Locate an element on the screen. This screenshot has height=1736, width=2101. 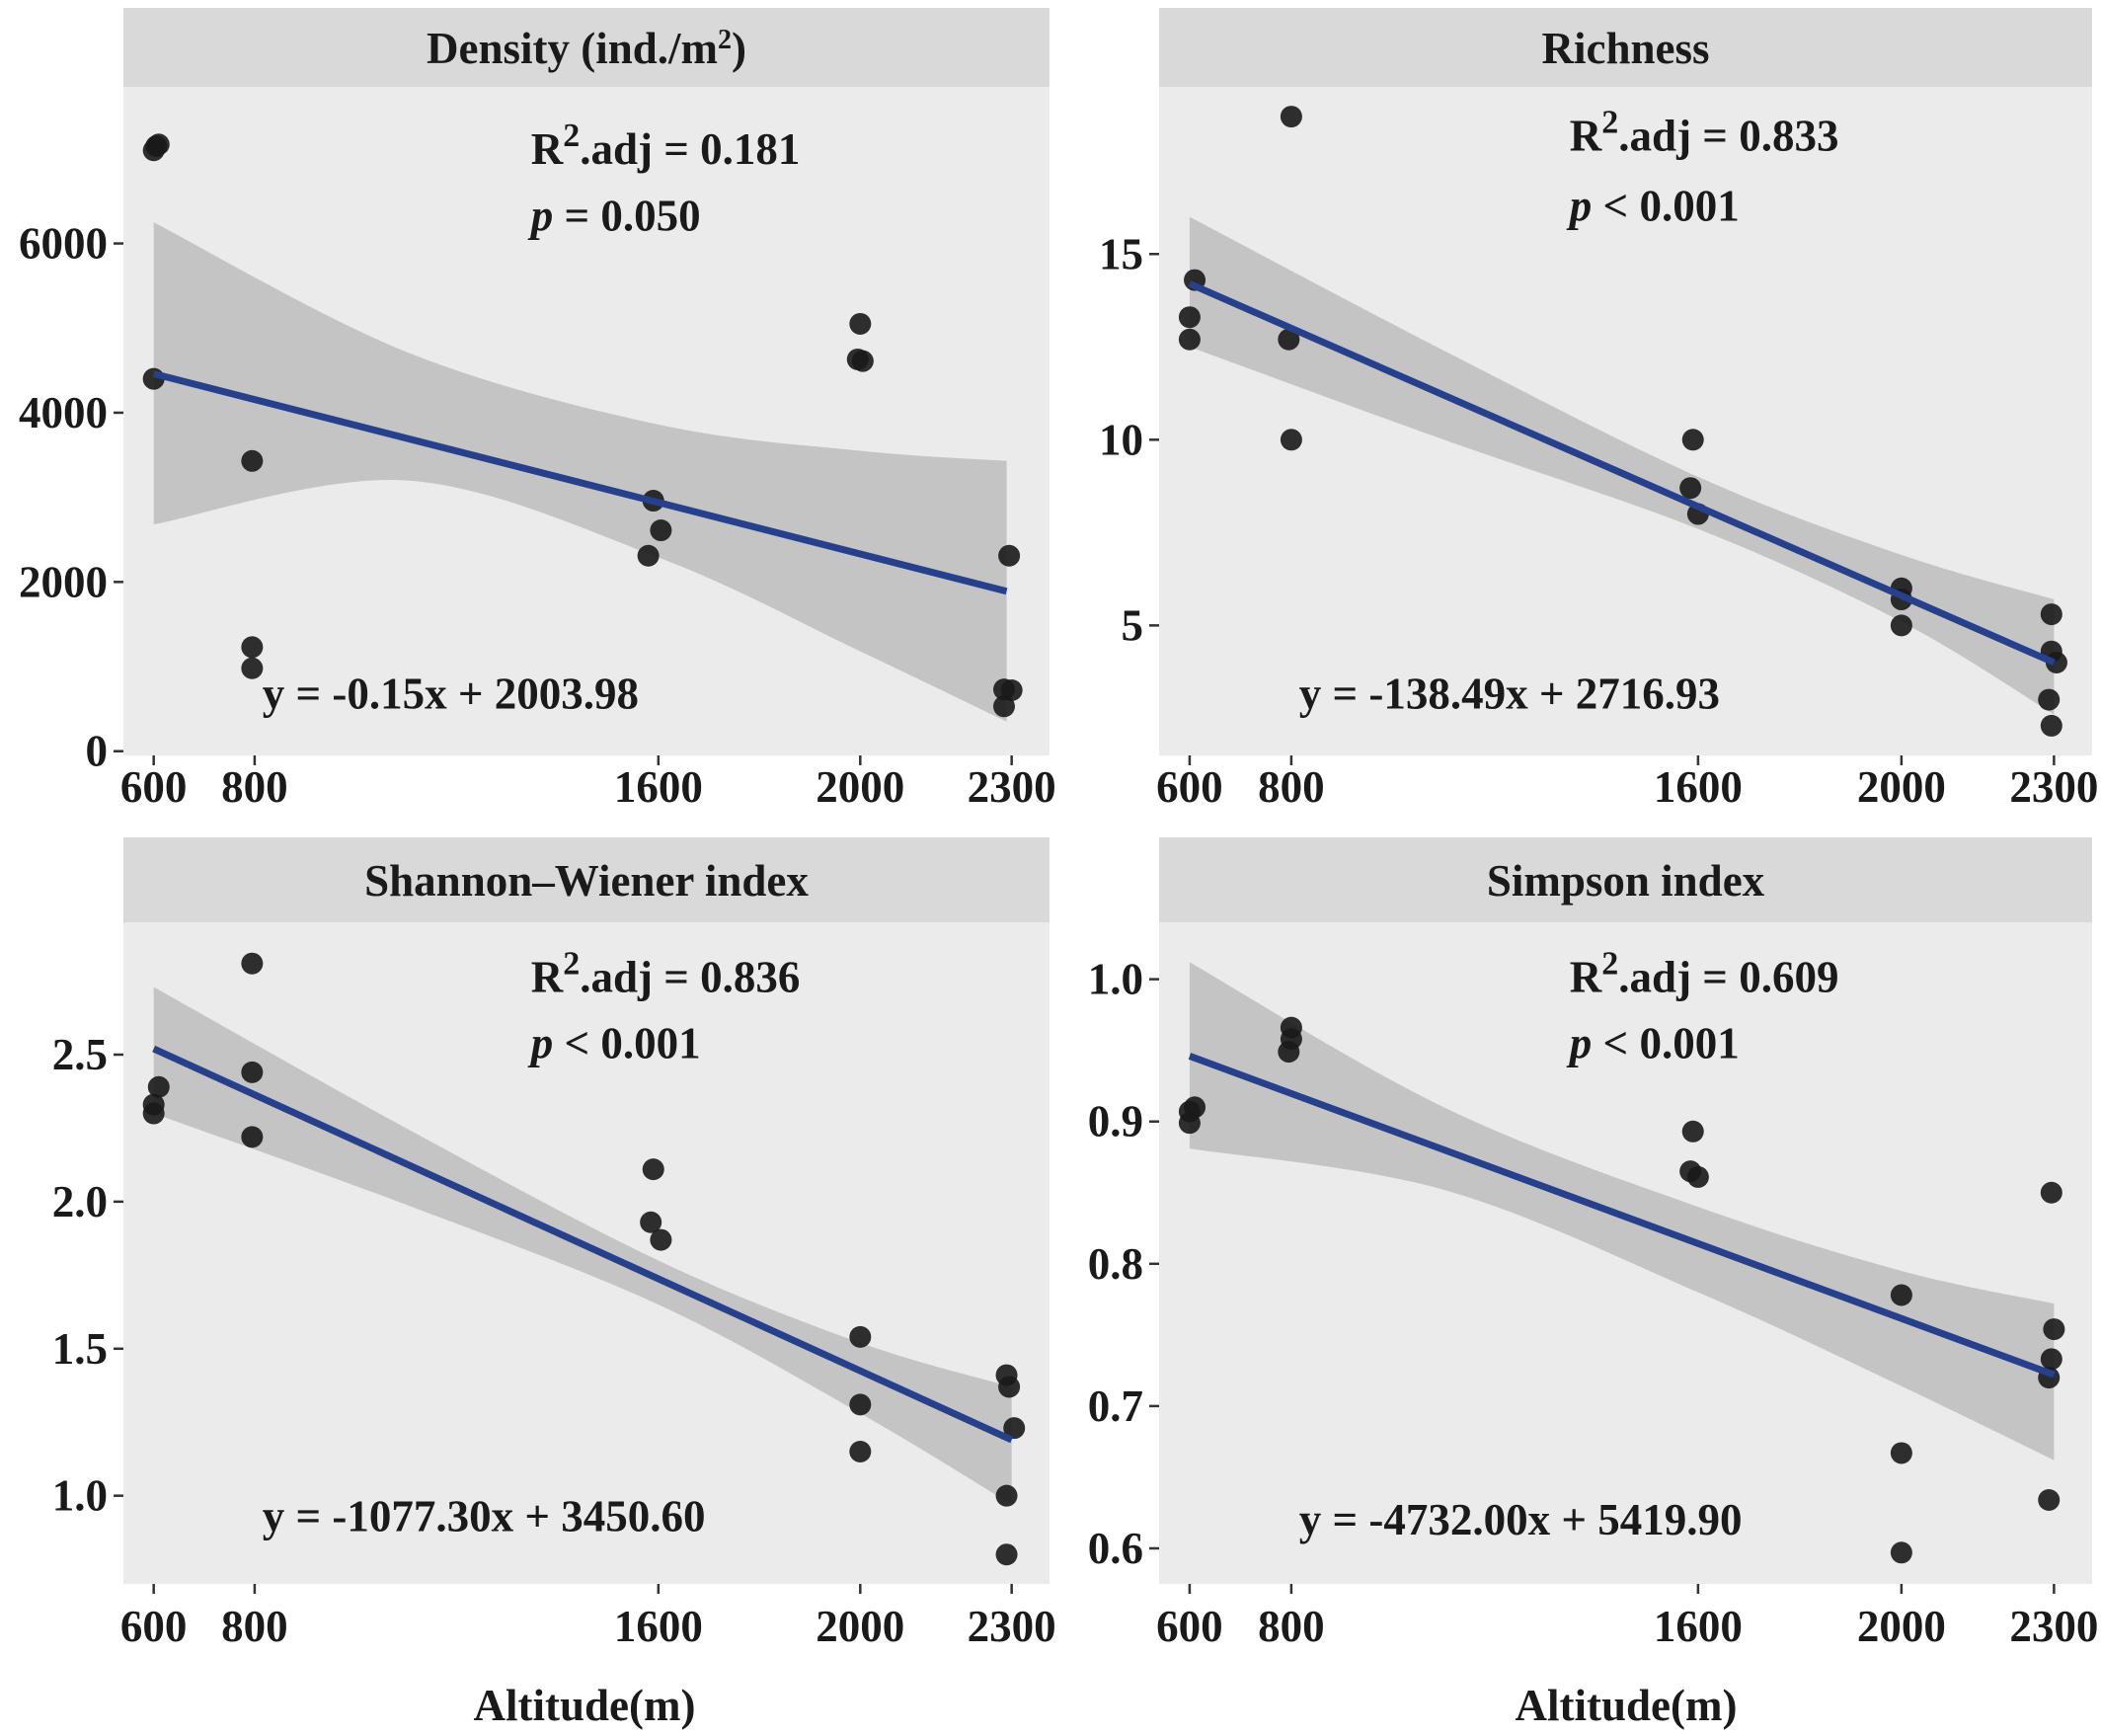
y-tick-label: 0 is located at coordinates (97, 751).